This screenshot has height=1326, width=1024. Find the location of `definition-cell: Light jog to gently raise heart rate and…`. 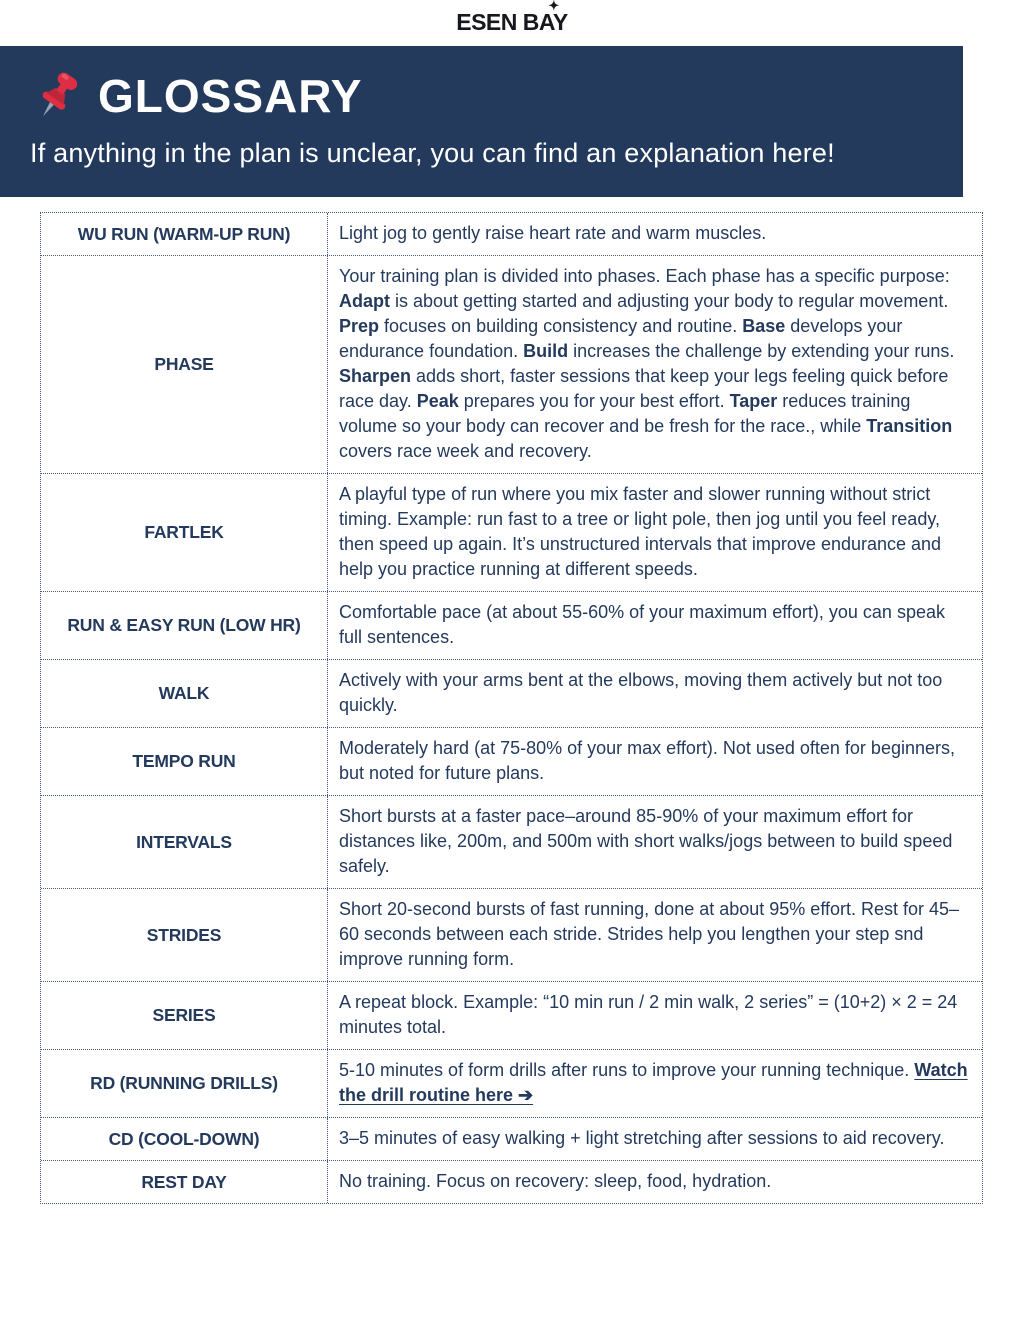

definition-cell: Light jog to gently raise heart rate and… is located at coordinates (655, 234).